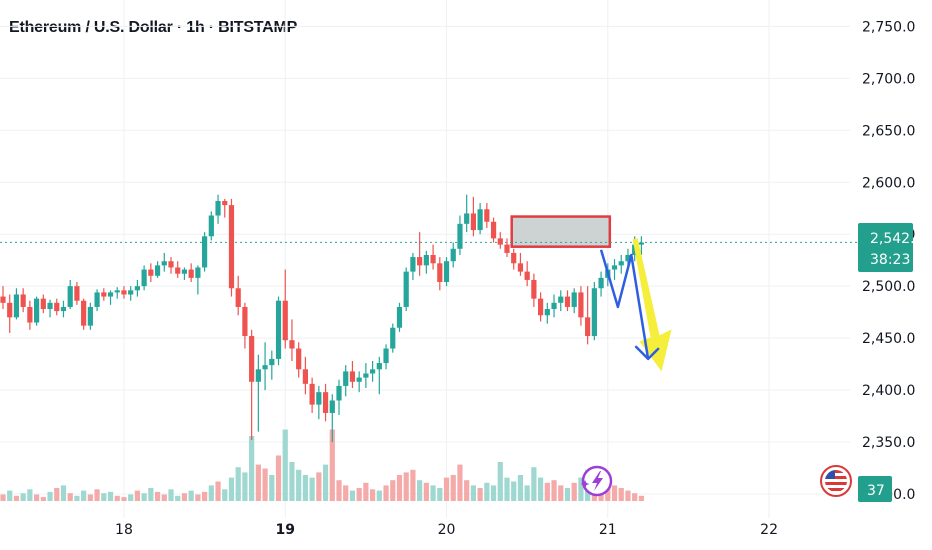  What do you see at coordinates (875, 489) in the screenshot?
I see `volume-tag: 37` at bounding box center [875, 489].